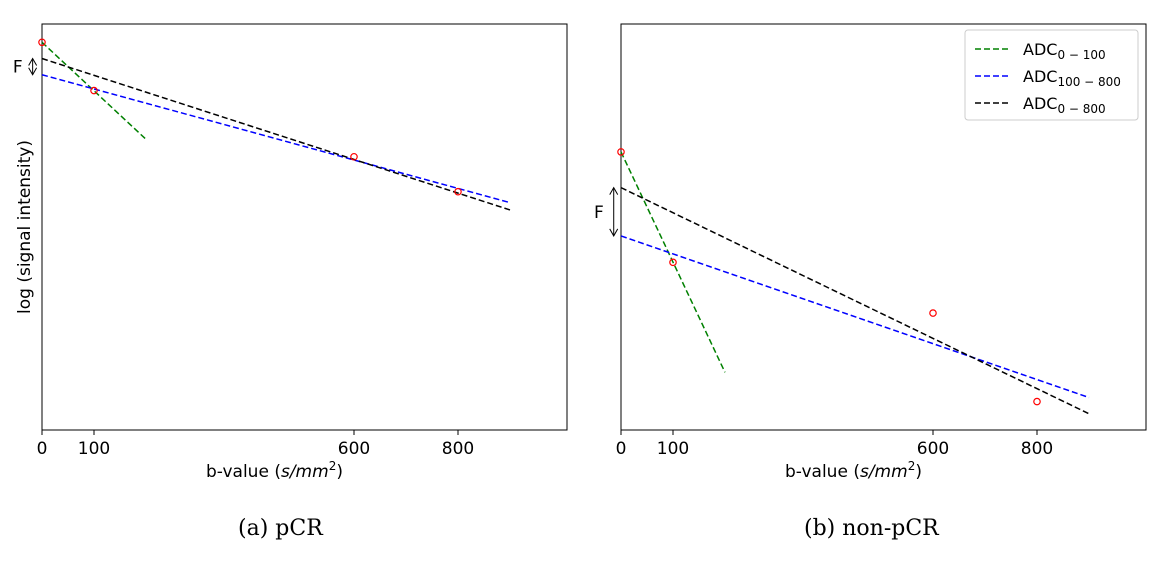  Describe the element at coordinates (1072, 78) in the screenshot. I see `legend-entry: ADC100 − 800` at that location.